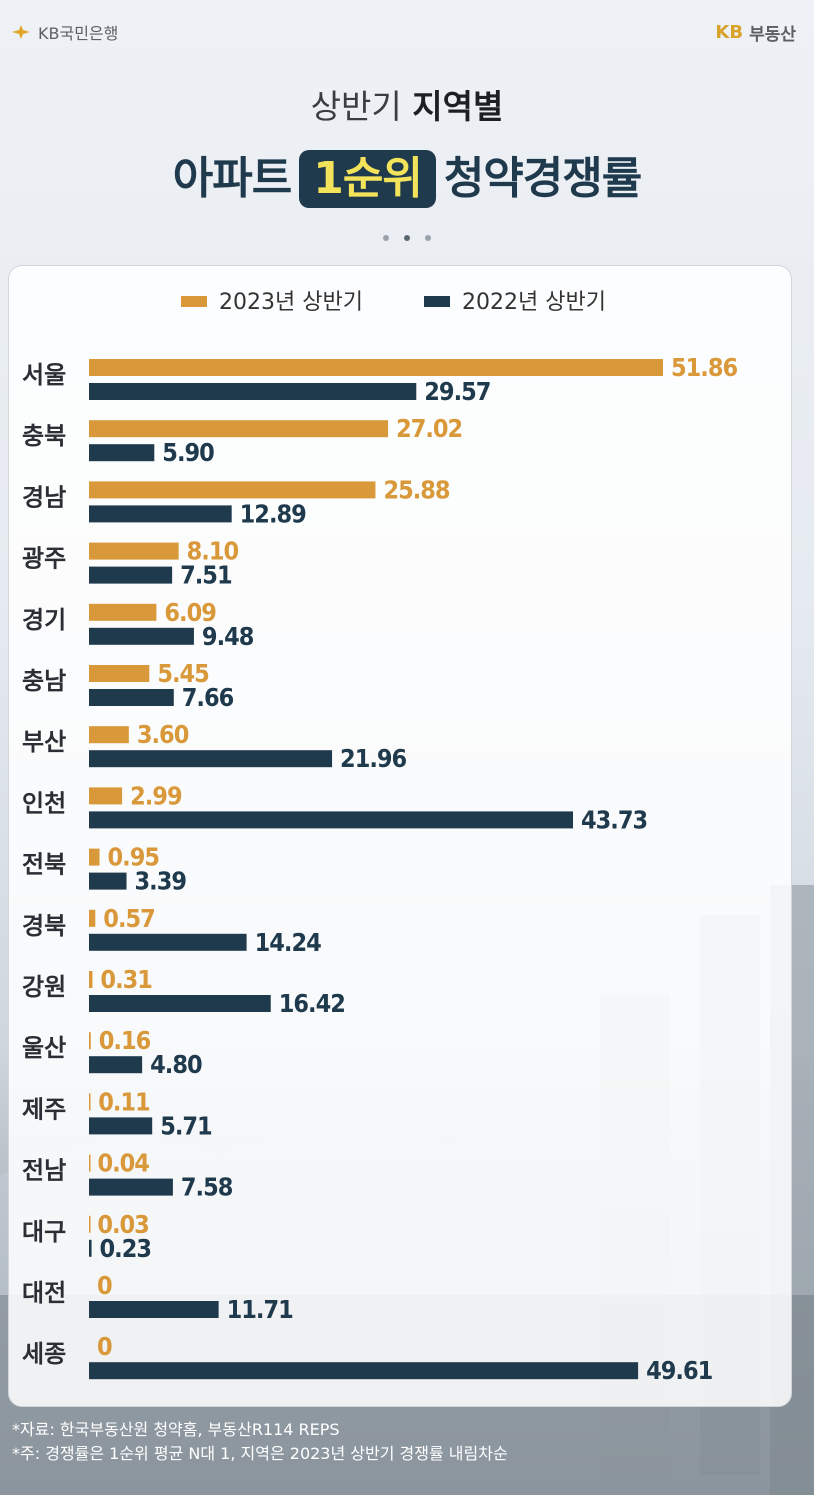  I want to click on kb-star-icon, so click(21, 32).